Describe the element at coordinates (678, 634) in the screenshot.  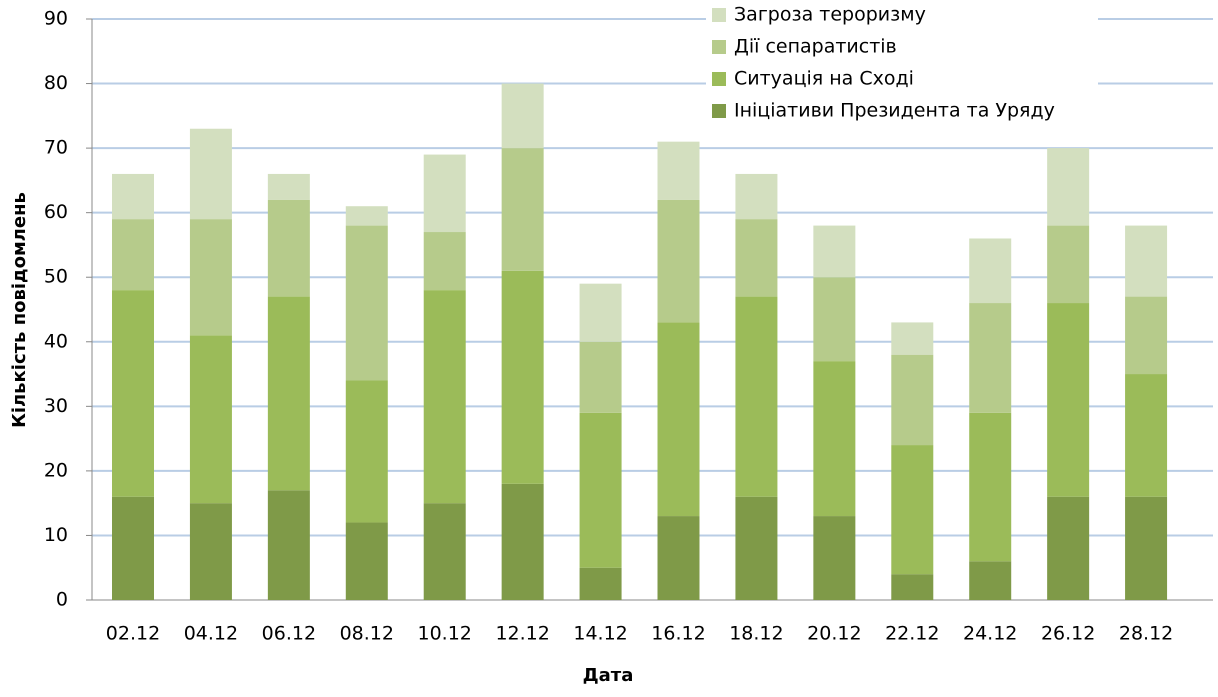
I see `x-tick-label: 16.12` at that location.